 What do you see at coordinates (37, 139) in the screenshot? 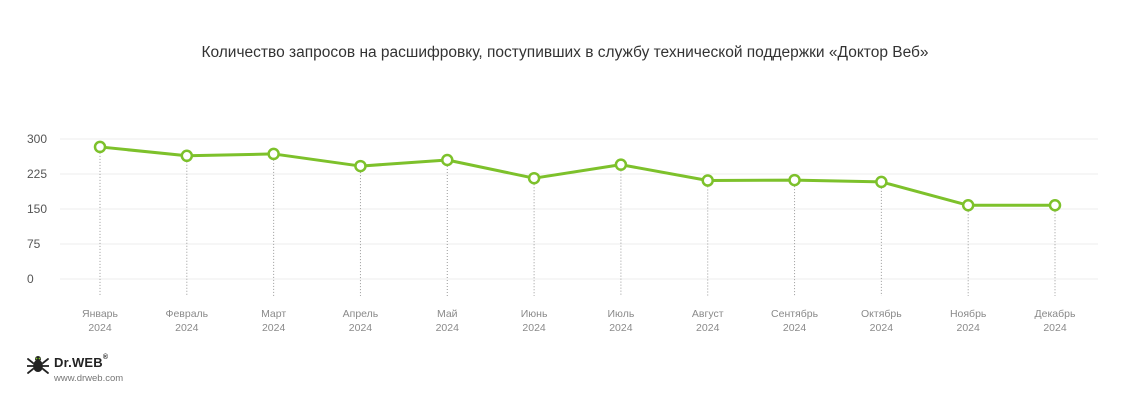
I see `y-tick-label: 300` at bounding box center [37, 139].